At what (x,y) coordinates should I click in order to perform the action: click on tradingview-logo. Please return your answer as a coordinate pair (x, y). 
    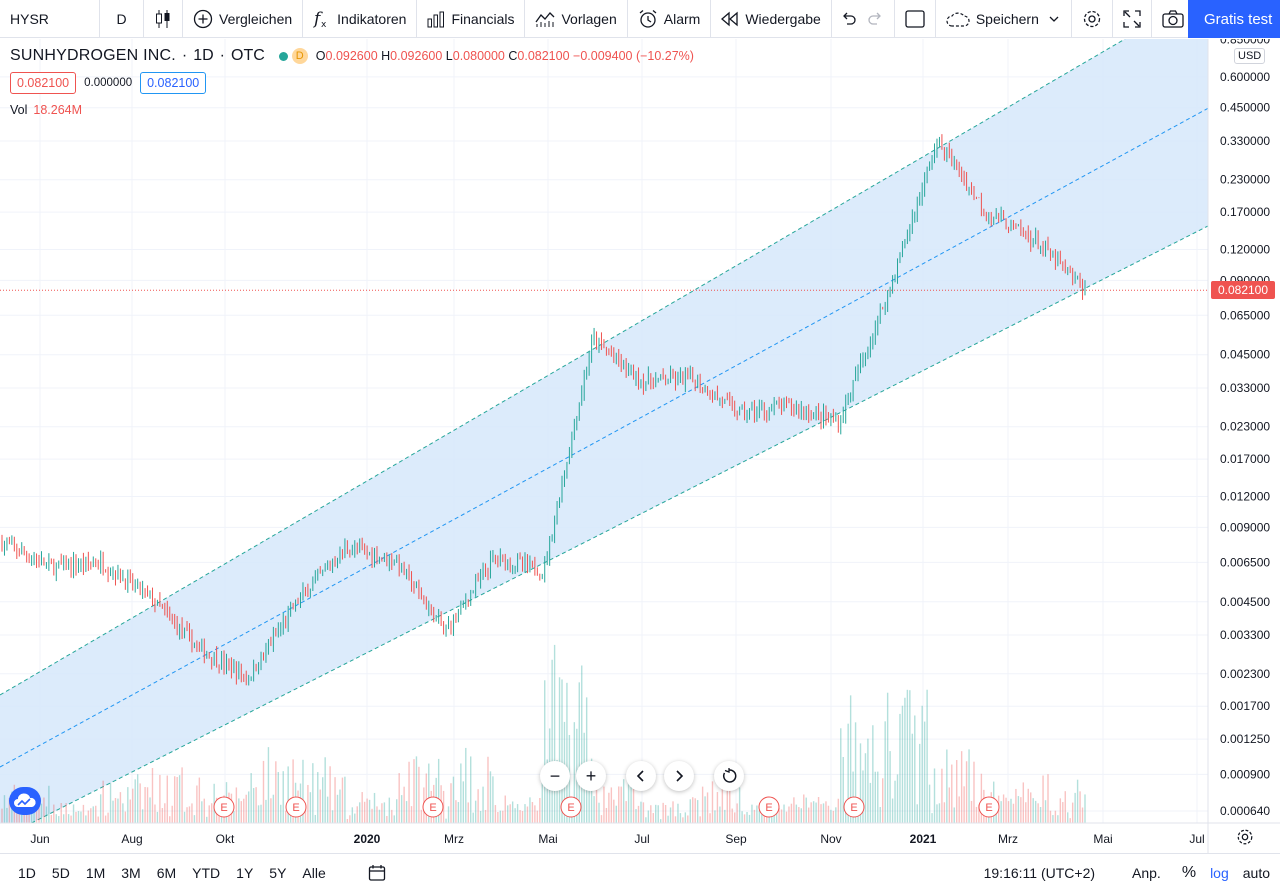
    Looking at the image, I should click on (25, 801).